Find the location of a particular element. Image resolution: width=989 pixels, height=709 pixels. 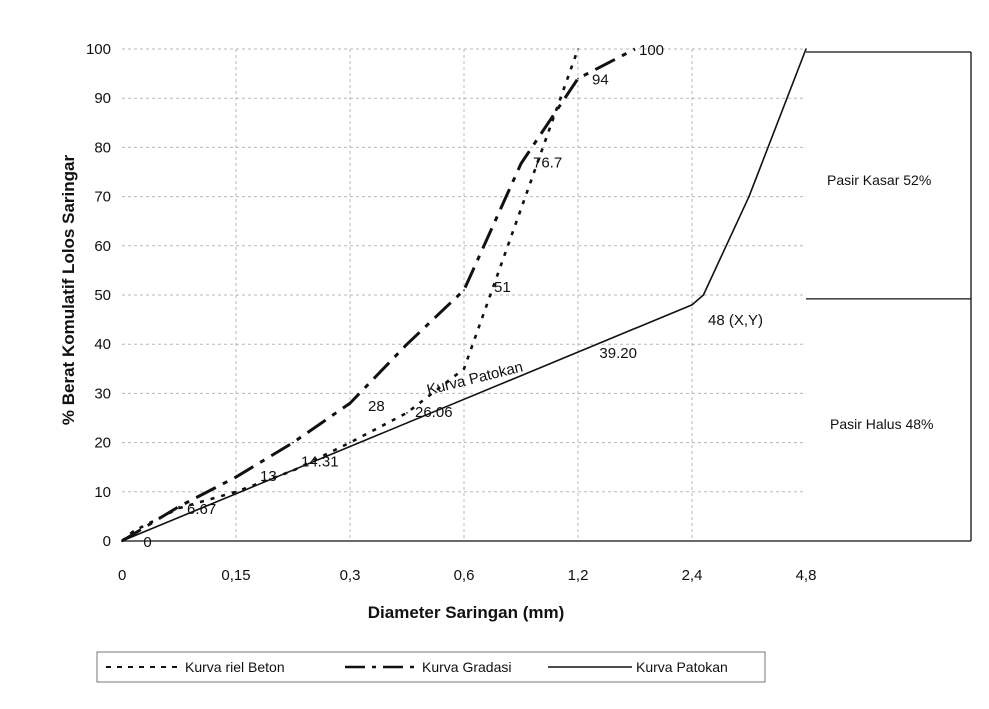

y-tick-label-30: 30 is located at coordinates (102, 393).